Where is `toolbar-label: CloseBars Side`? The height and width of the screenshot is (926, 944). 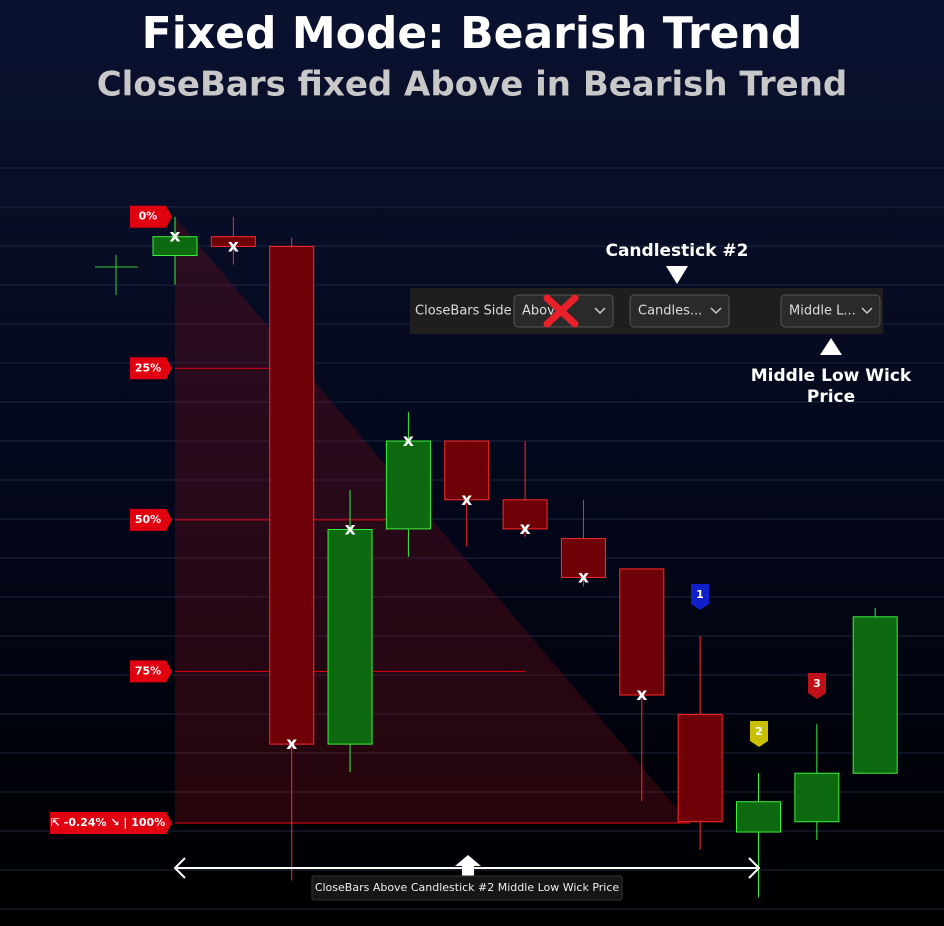
toolbar-label: CloseBars Side is located at coordinates (463, 311).